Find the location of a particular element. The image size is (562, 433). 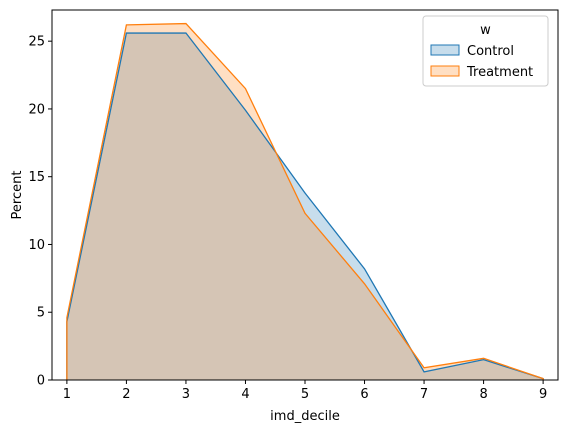

x-tick-label: 7 is located at coordinates (424, 394).